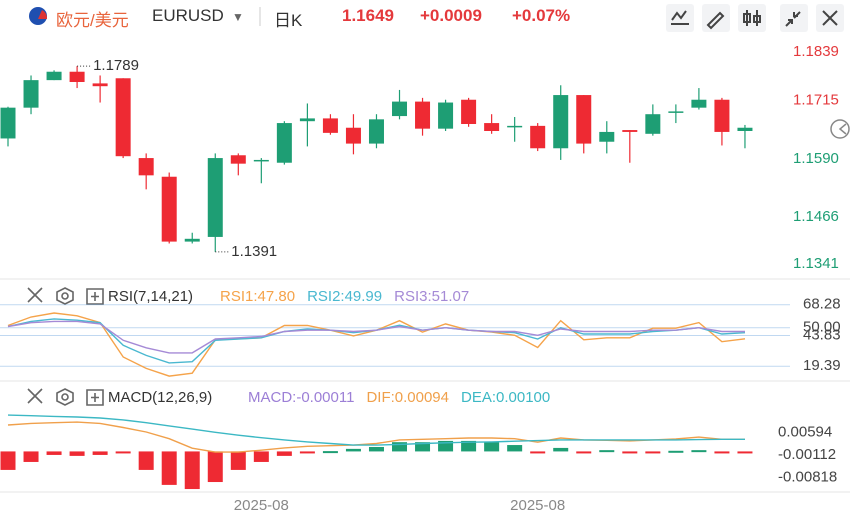 The image size is (850, 523). I want to click on legend-entry: RSI1:47.80, so click(257, 296).